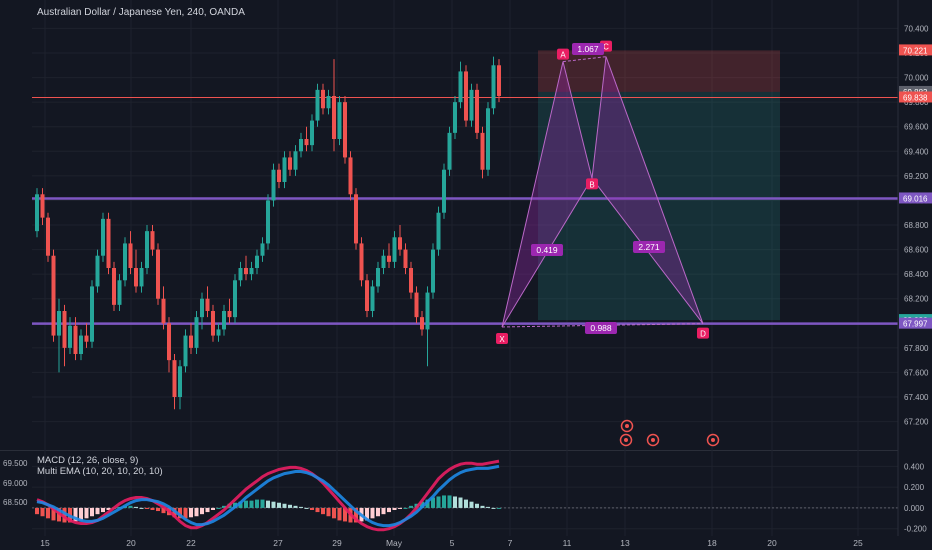  I want to click on split-icon, so click(713, 440).